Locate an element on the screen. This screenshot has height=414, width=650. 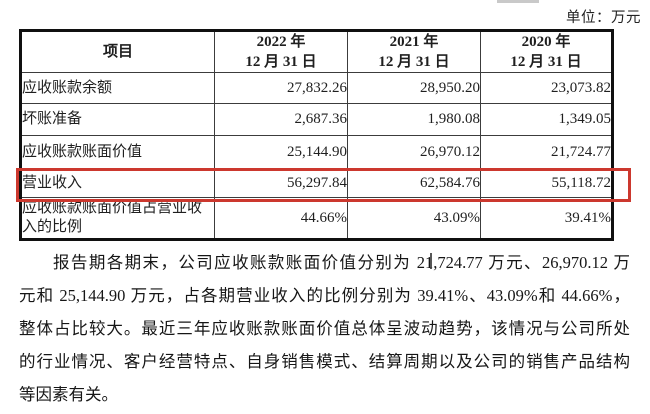
table-row-receivables-balance: 应收账款余额 27,832.26 28,950.20 23,073.82 is located at coordinates (316, 88).